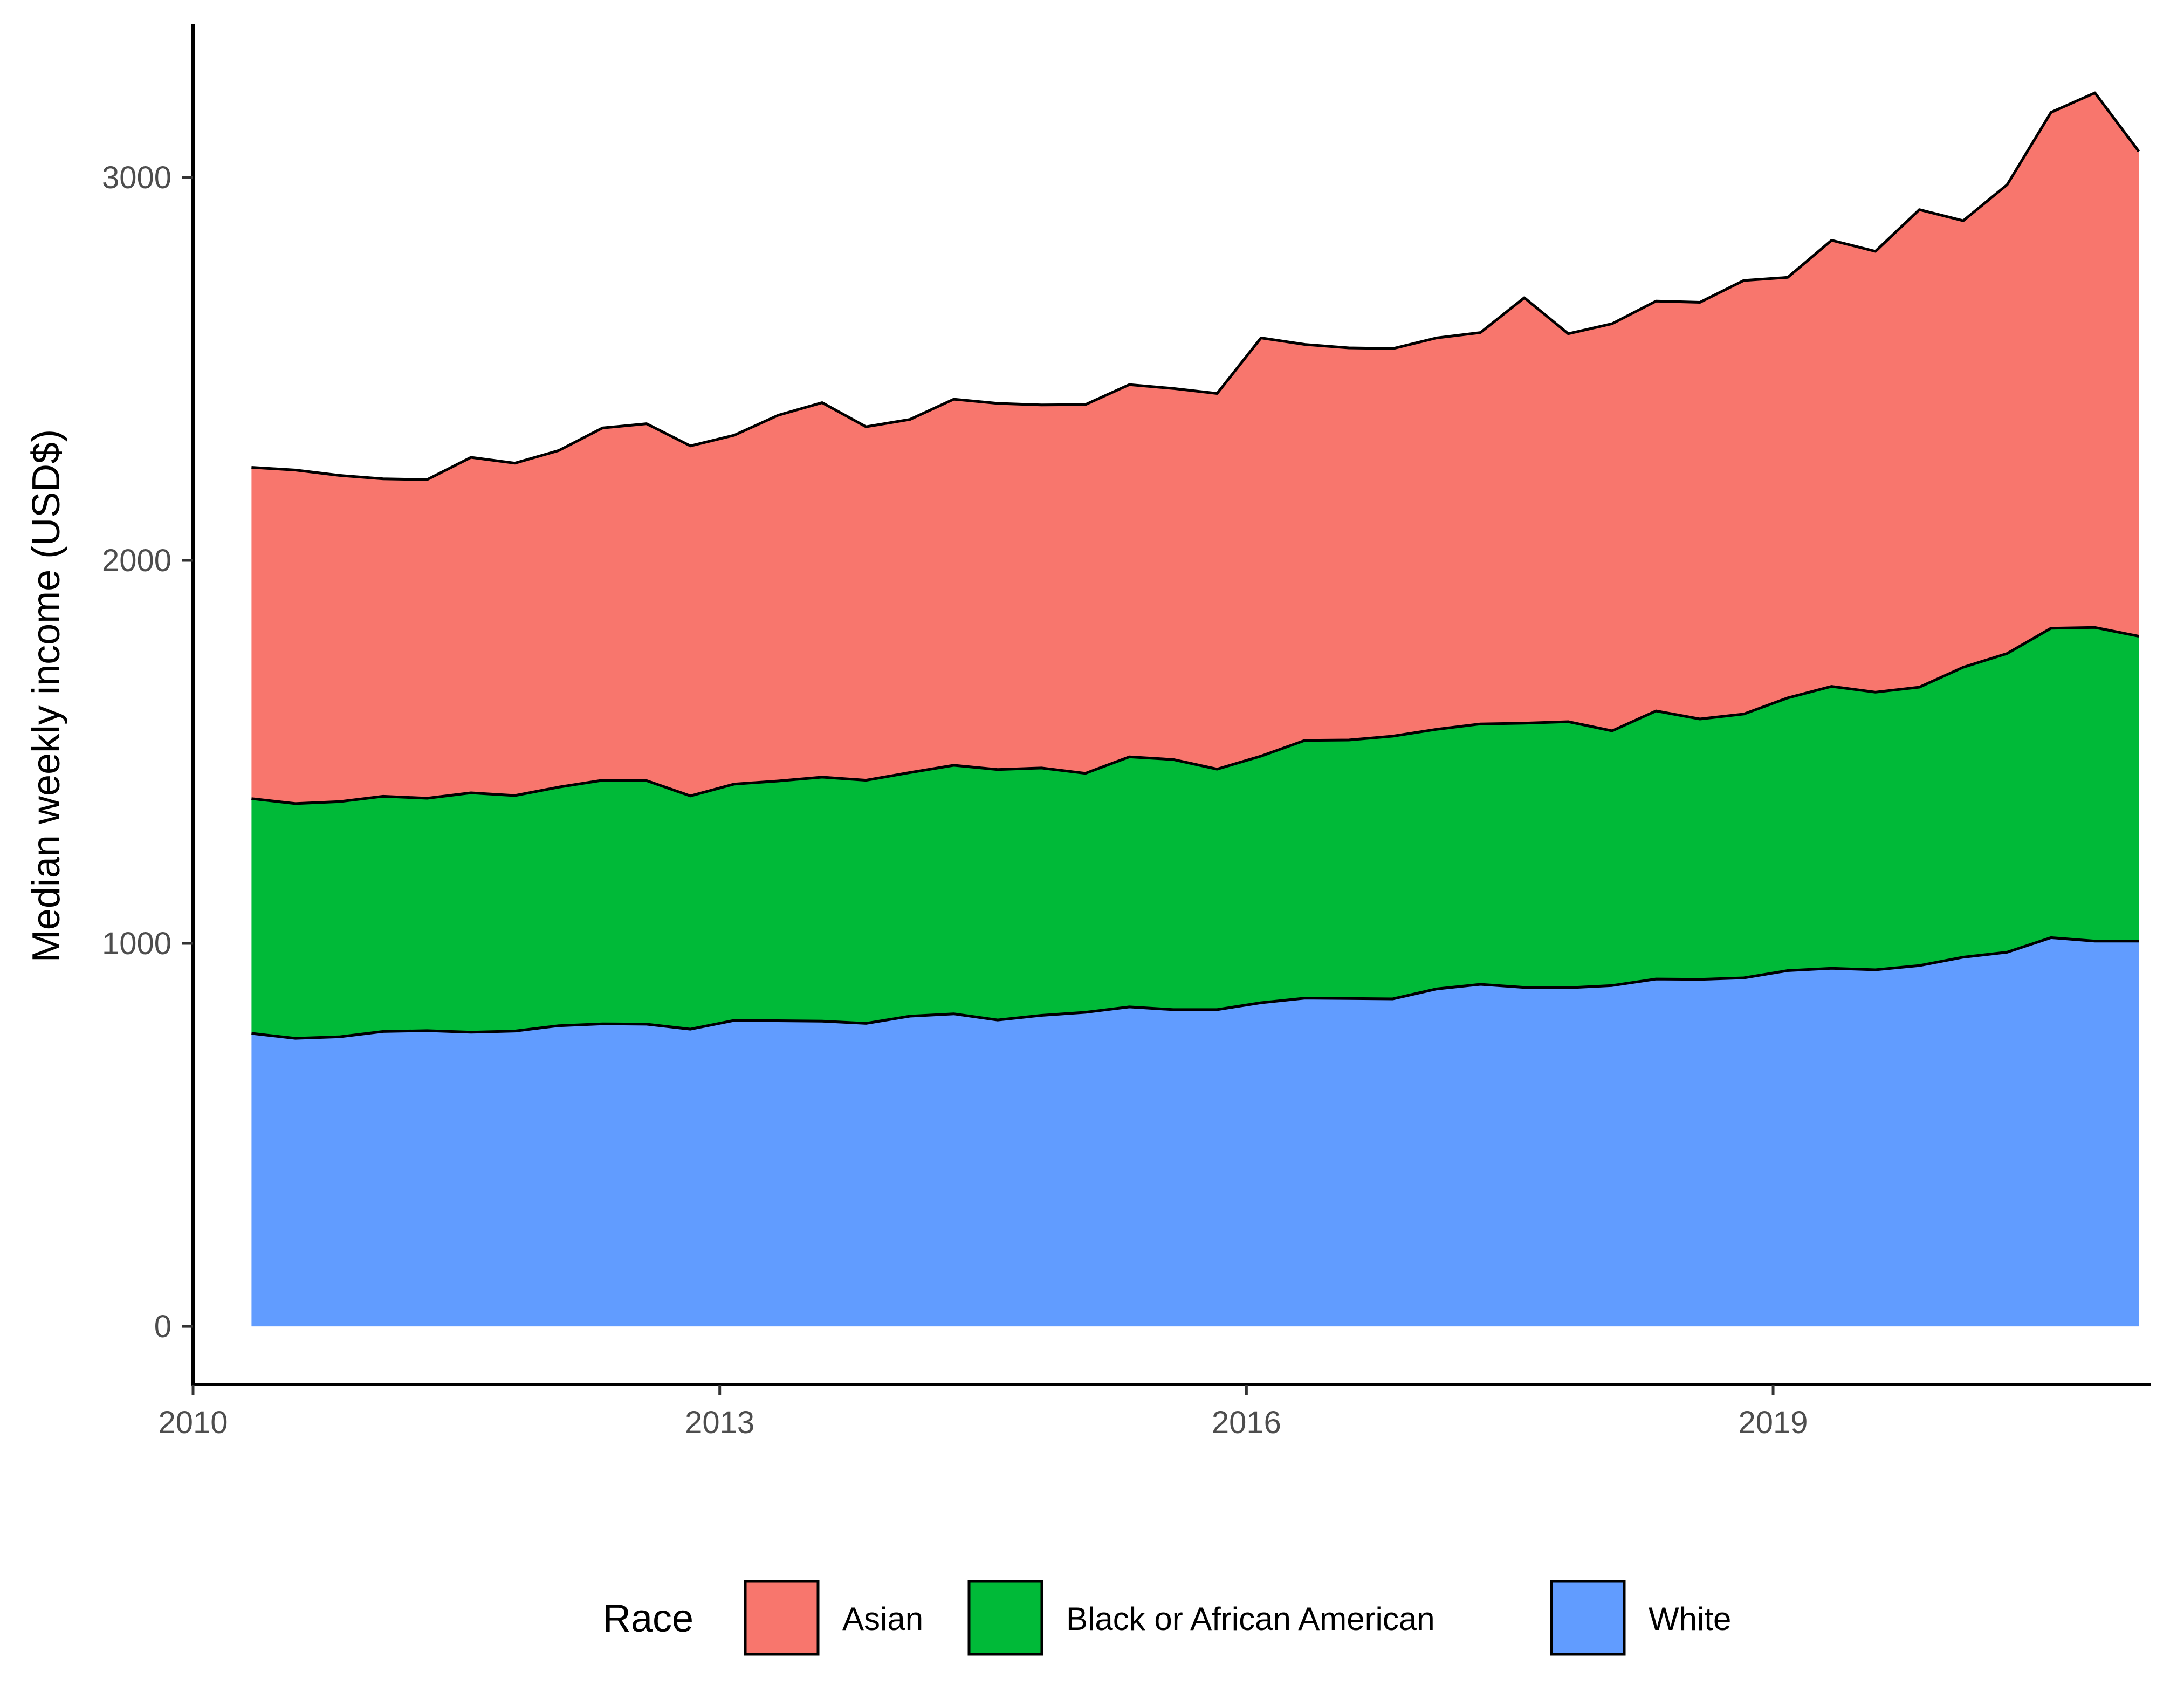 The width and height of the screenshot is (2184, 1699). I want to click on legend-swatch-black-or-african-american, so click(1005, 1618).